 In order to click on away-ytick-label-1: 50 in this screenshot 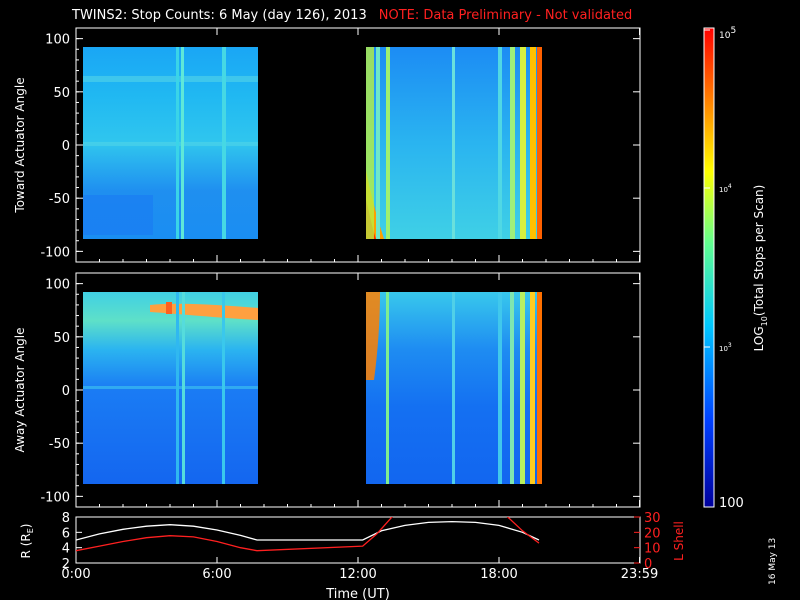, I will do `click(61, 338)`.